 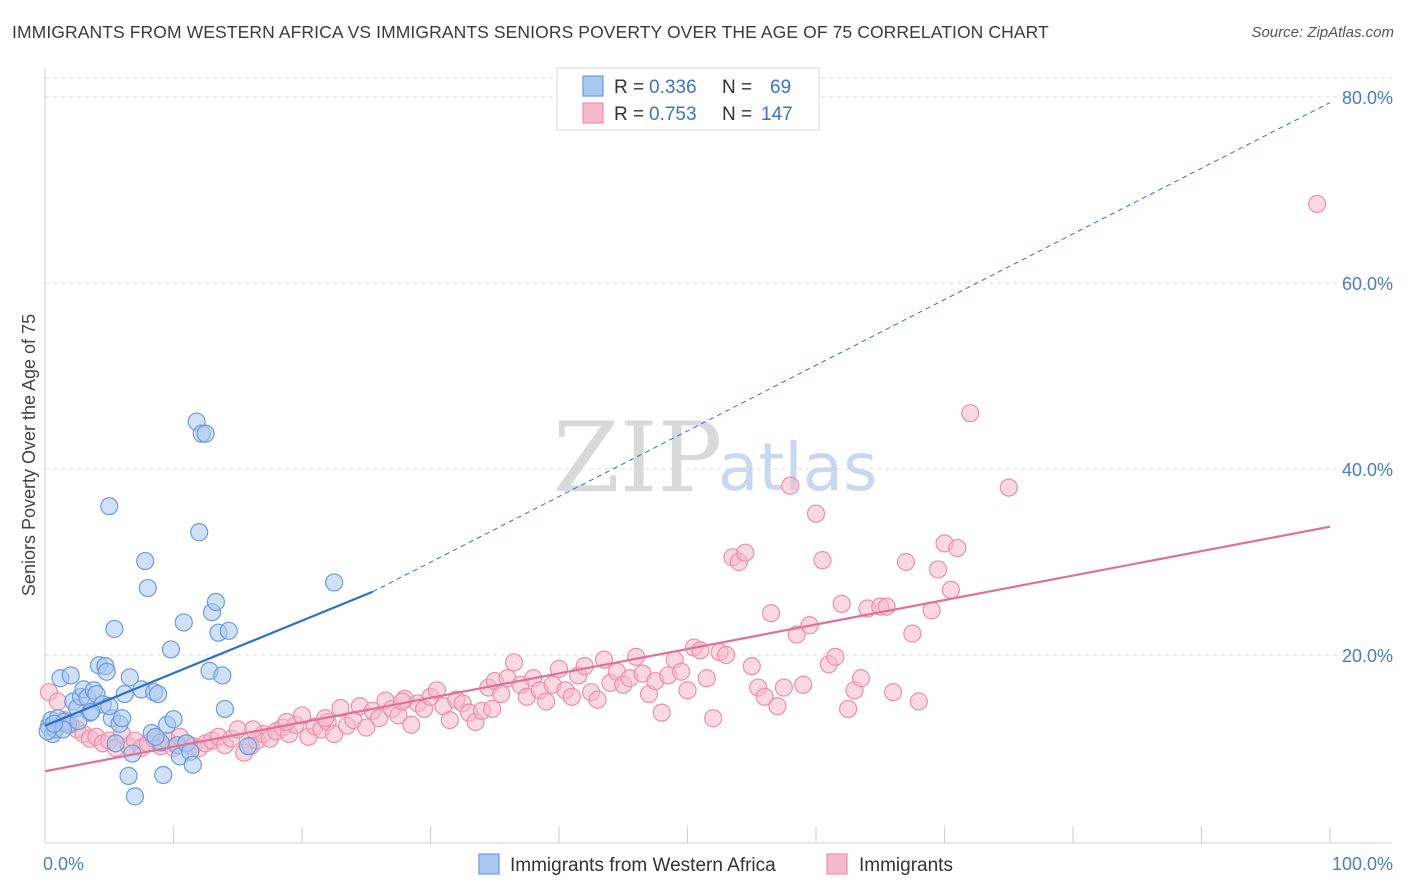 I want to click on watermark-atlas: atlas, so click(x=798, y=467).